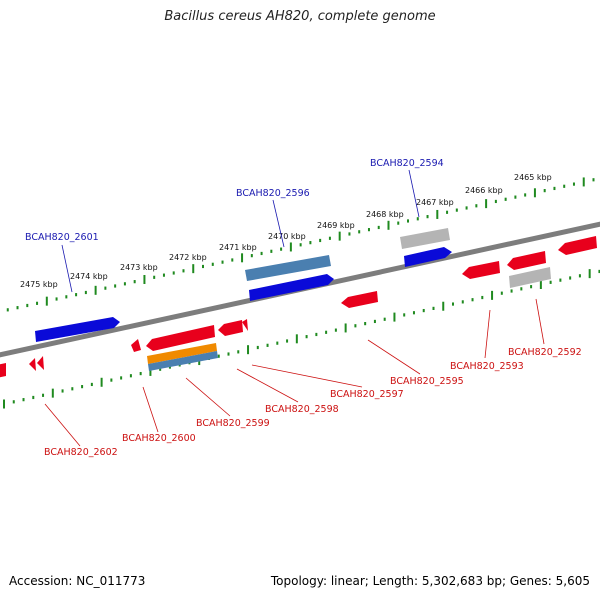 The height and width of the screenshot is (600, 600). I want to click on tick-label-2475: 2475 kbp, so click(39, 284).